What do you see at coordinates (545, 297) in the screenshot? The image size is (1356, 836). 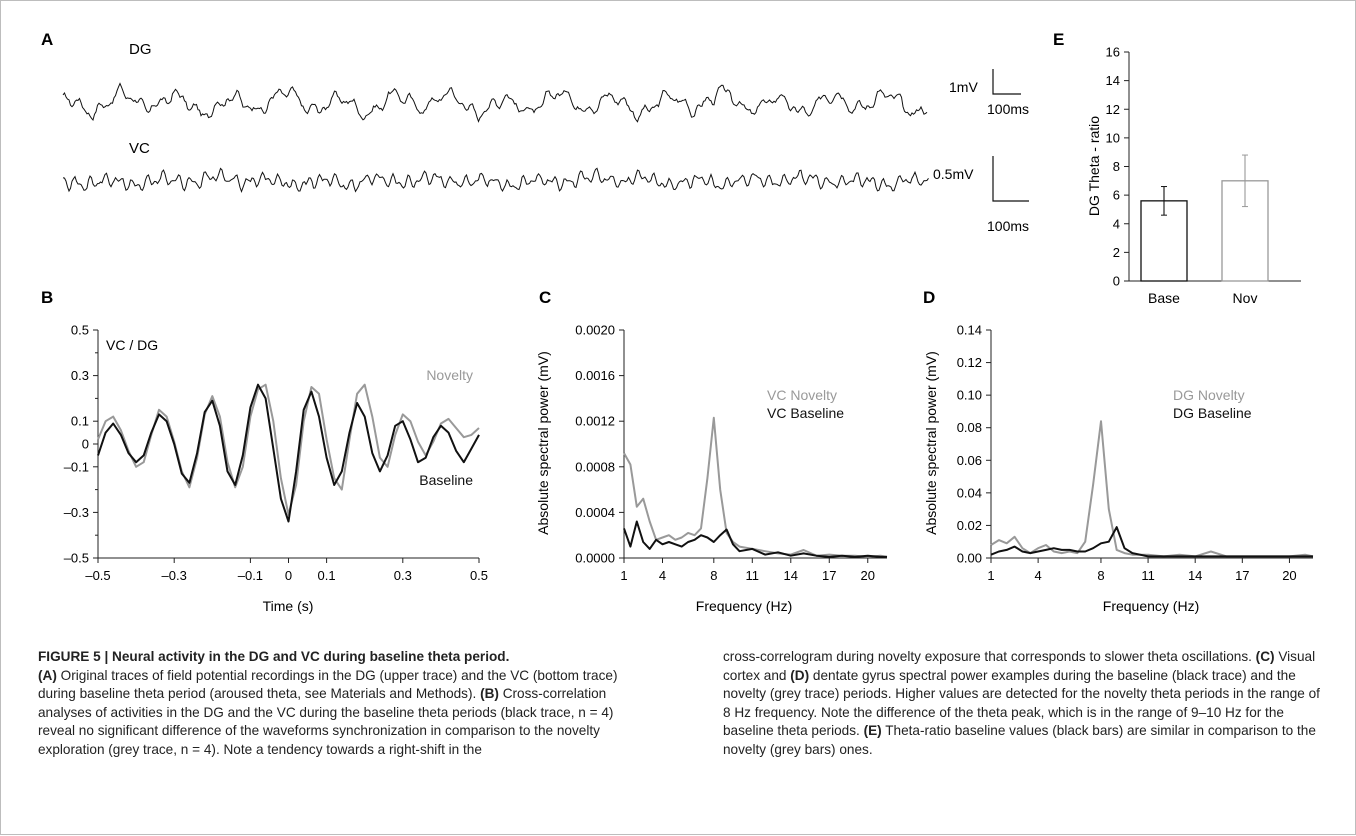 I see `panel-label-c: C` at bounding box center [545, 297].